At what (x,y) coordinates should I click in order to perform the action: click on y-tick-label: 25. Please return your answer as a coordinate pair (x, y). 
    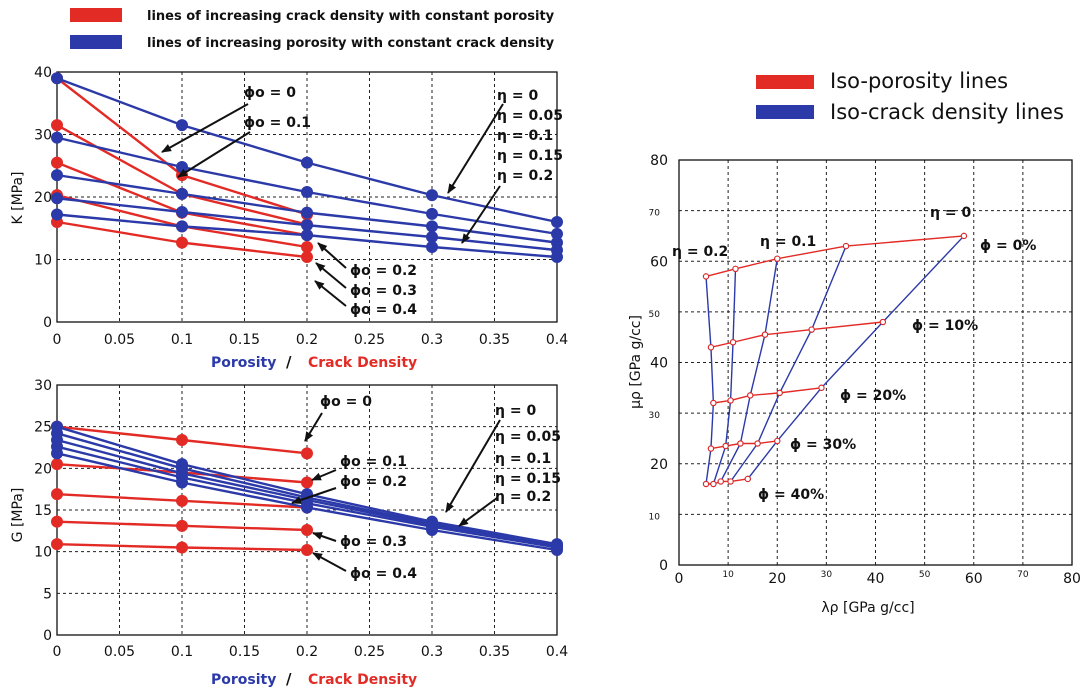
    Looking at the image, I should click on (43, 428).